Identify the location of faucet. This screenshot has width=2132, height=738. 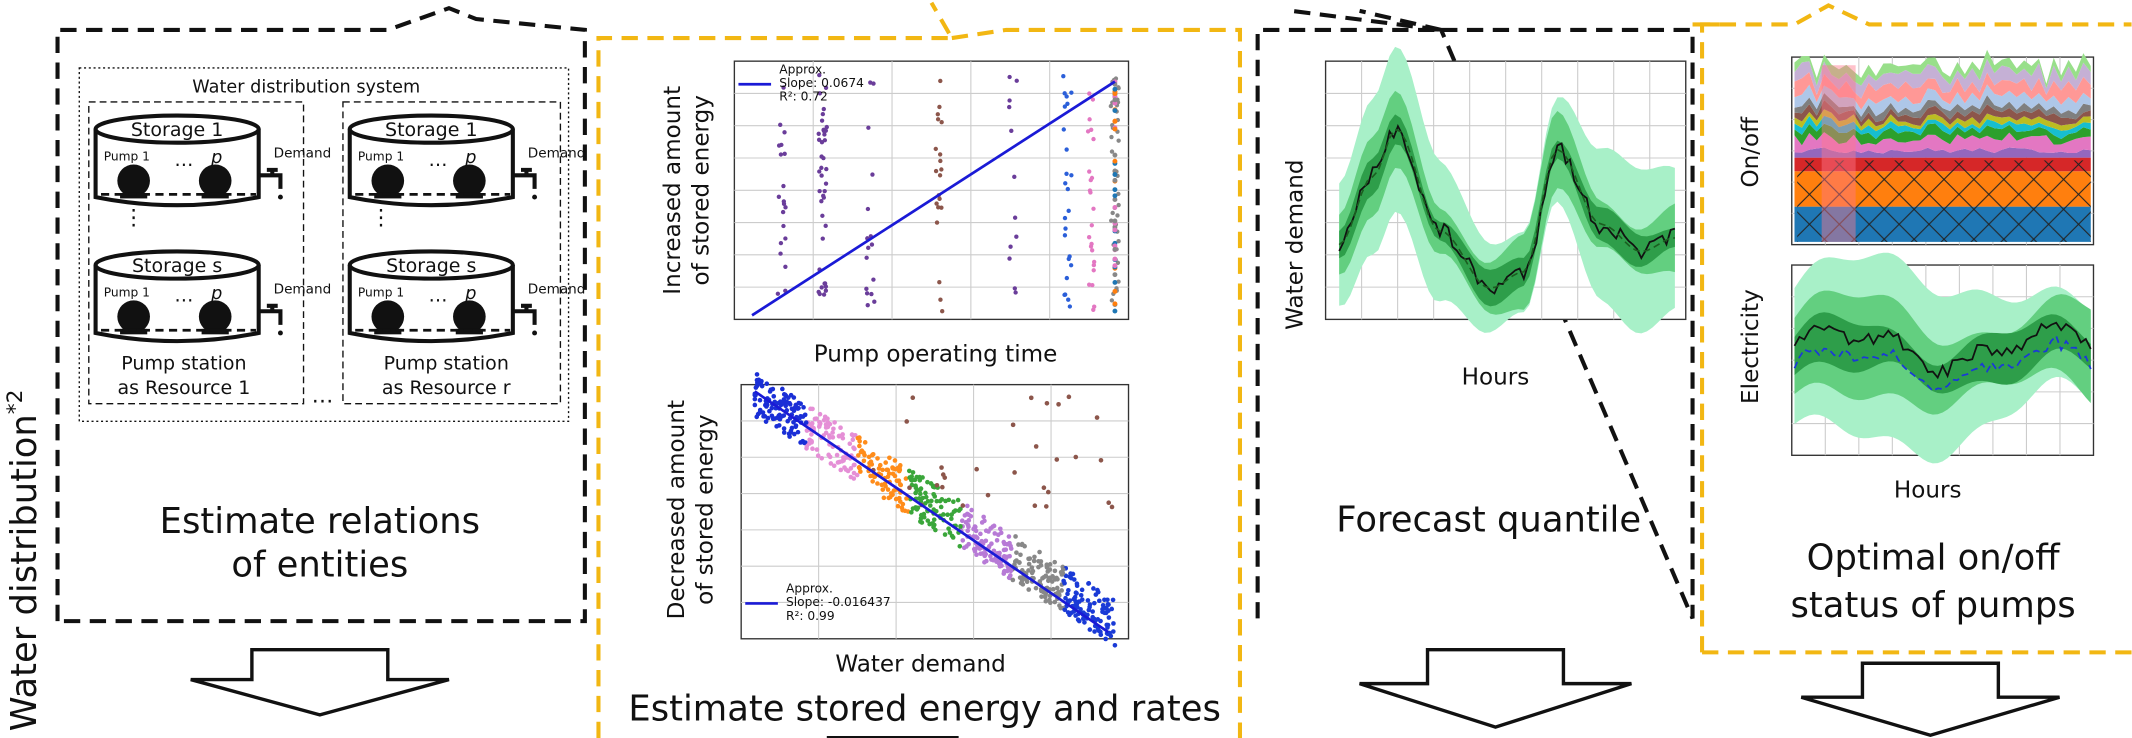
(270, 314).